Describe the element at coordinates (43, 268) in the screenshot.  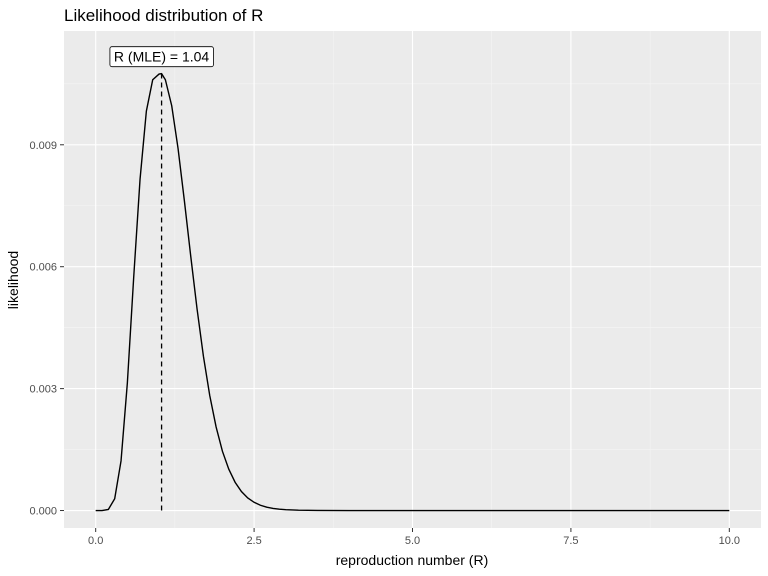
I see `y-tick-label-2: 0.006` at that location.